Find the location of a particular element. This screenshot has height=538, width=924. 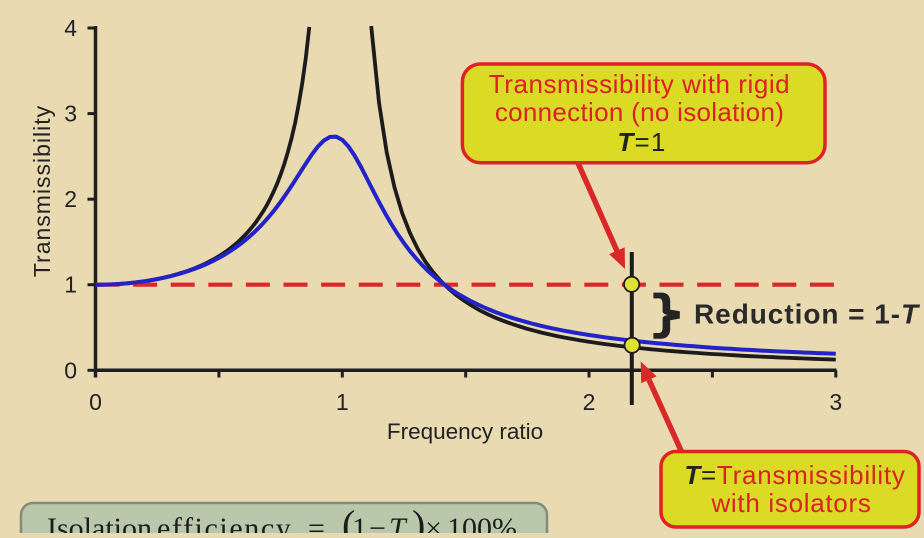

svg-text: 4 is located at coordinates (70, 28).